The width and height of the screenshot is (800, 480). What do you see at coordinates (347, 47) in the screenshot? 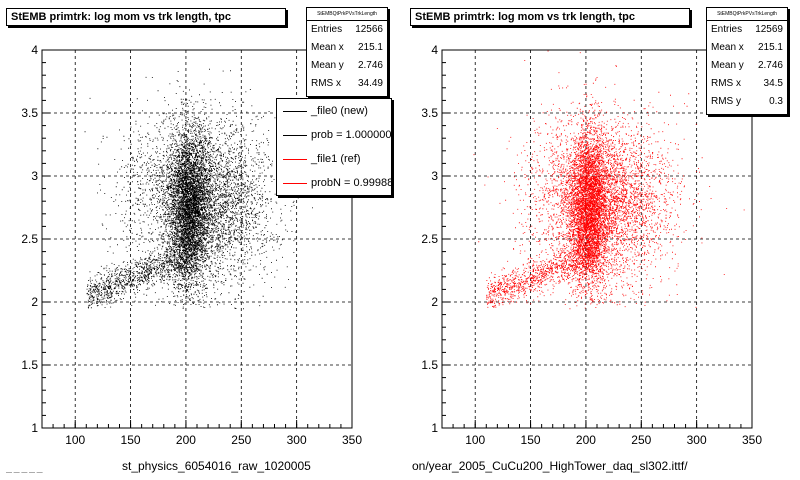
I see `left-stats-row: Mean x 215.1` at bounding box center [347, 47].